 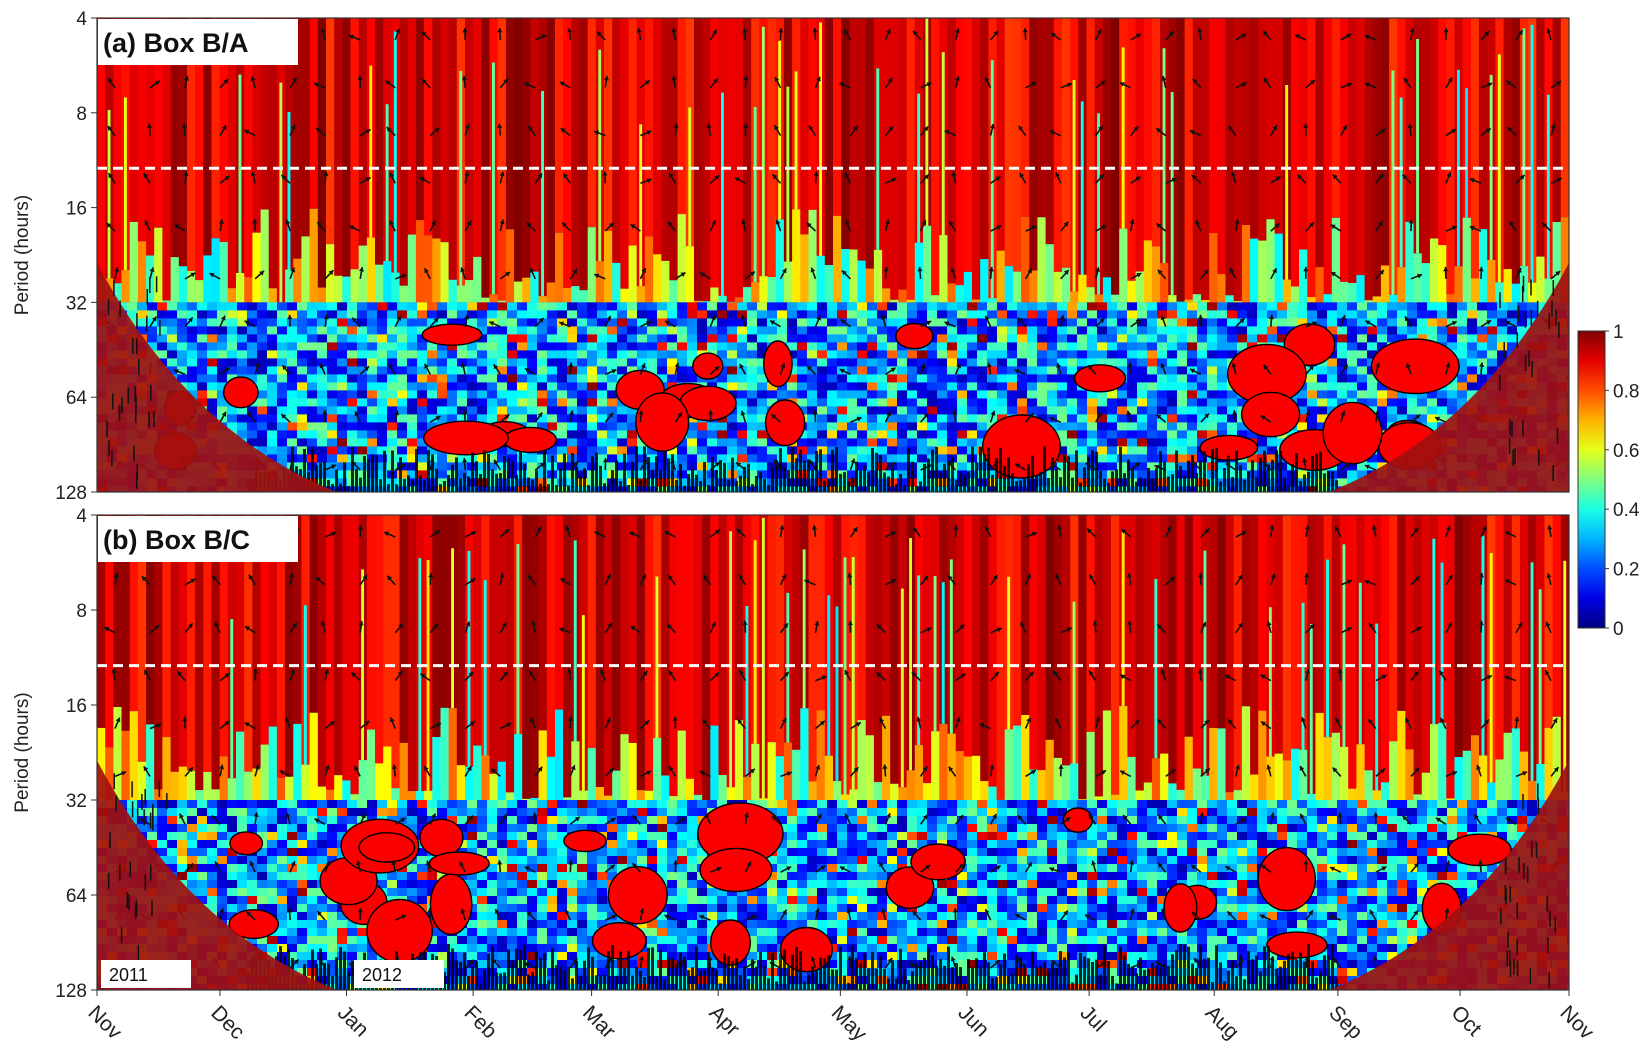 I want to click on x-tick-label: Oct, so click(x=1466, y=1020).